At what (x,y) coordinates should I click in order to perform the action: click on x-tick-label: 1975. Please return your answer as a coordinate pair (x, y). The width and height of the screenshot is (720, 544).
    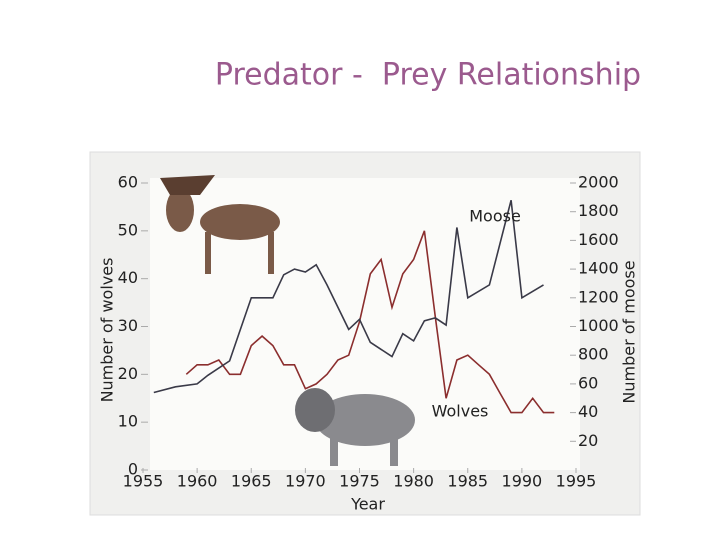
    Looking at the image, I should click on (359, 481).